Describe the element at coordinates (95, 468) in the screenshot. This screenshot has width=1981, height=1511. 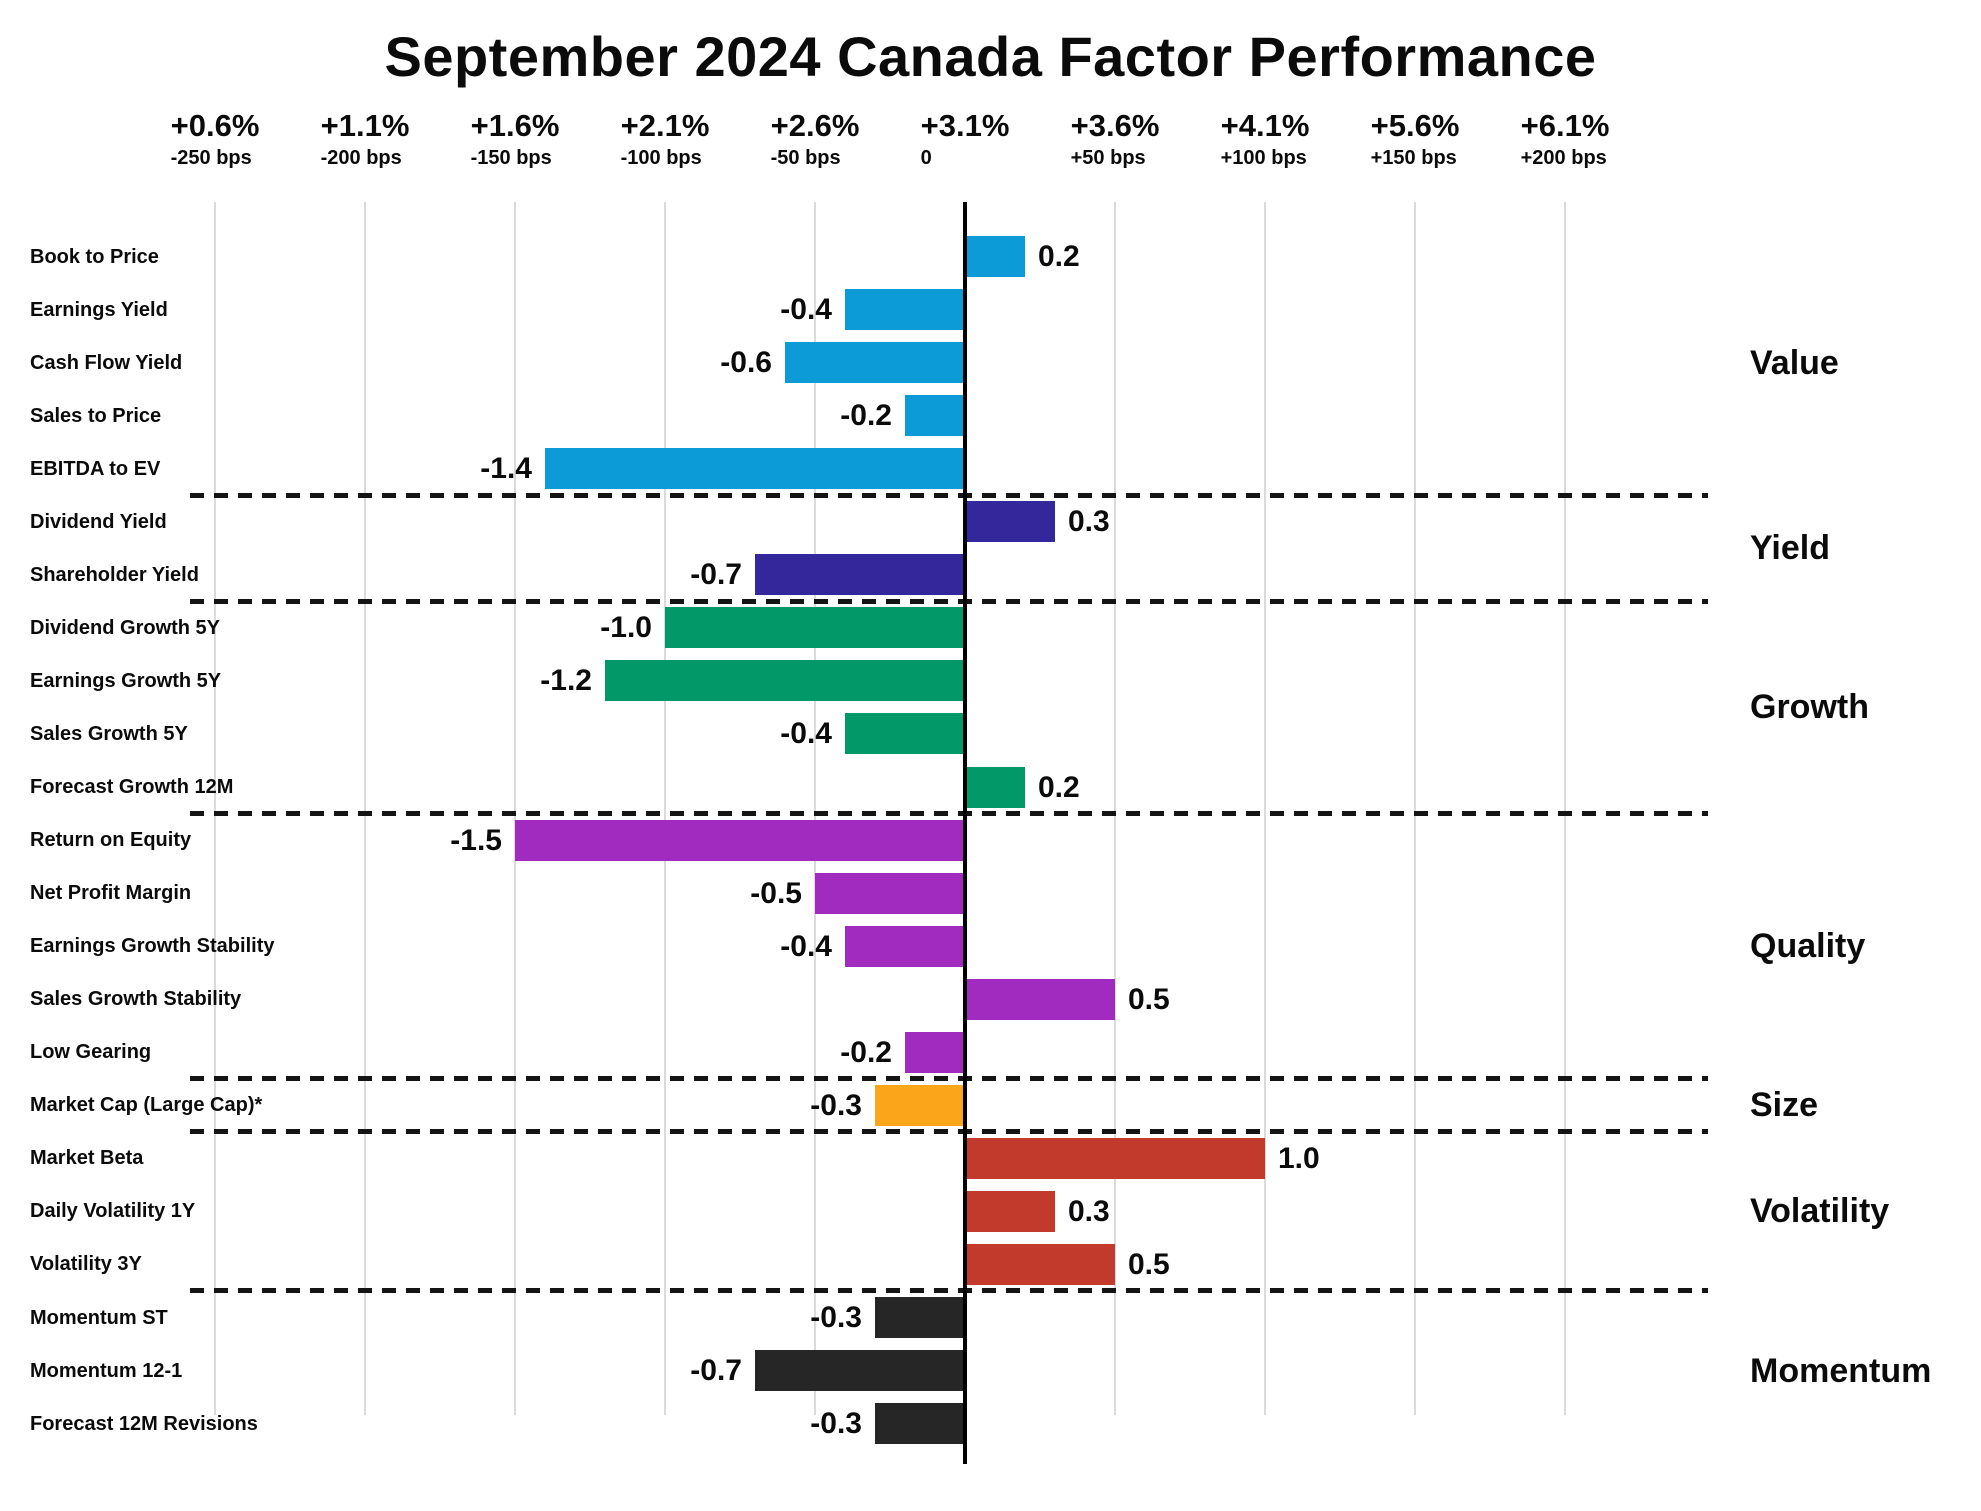
I see `factor-label: EBITDA to EV` at that location.